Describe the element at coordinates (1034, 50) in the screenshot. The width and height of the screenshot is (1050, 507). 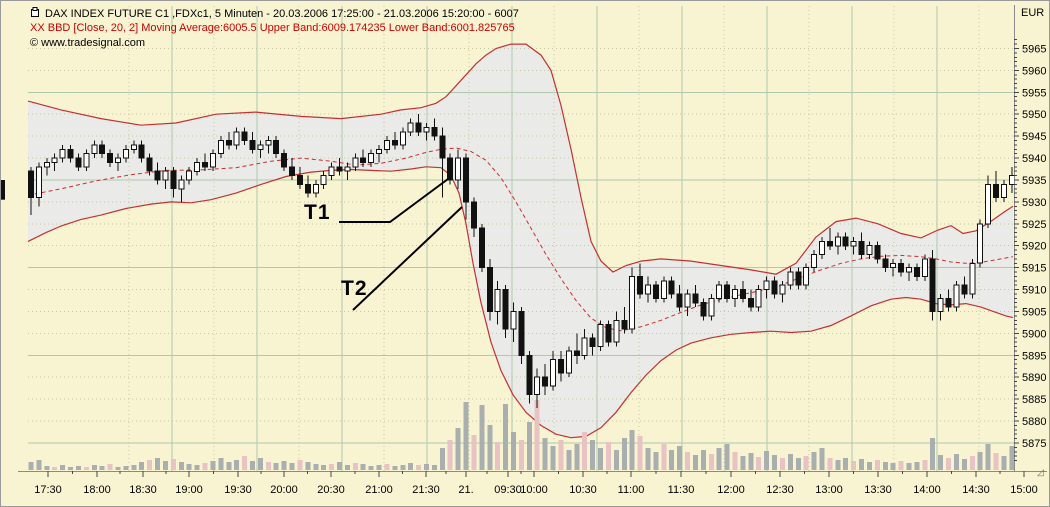
I see `y-axis-label: 5965` at that location.